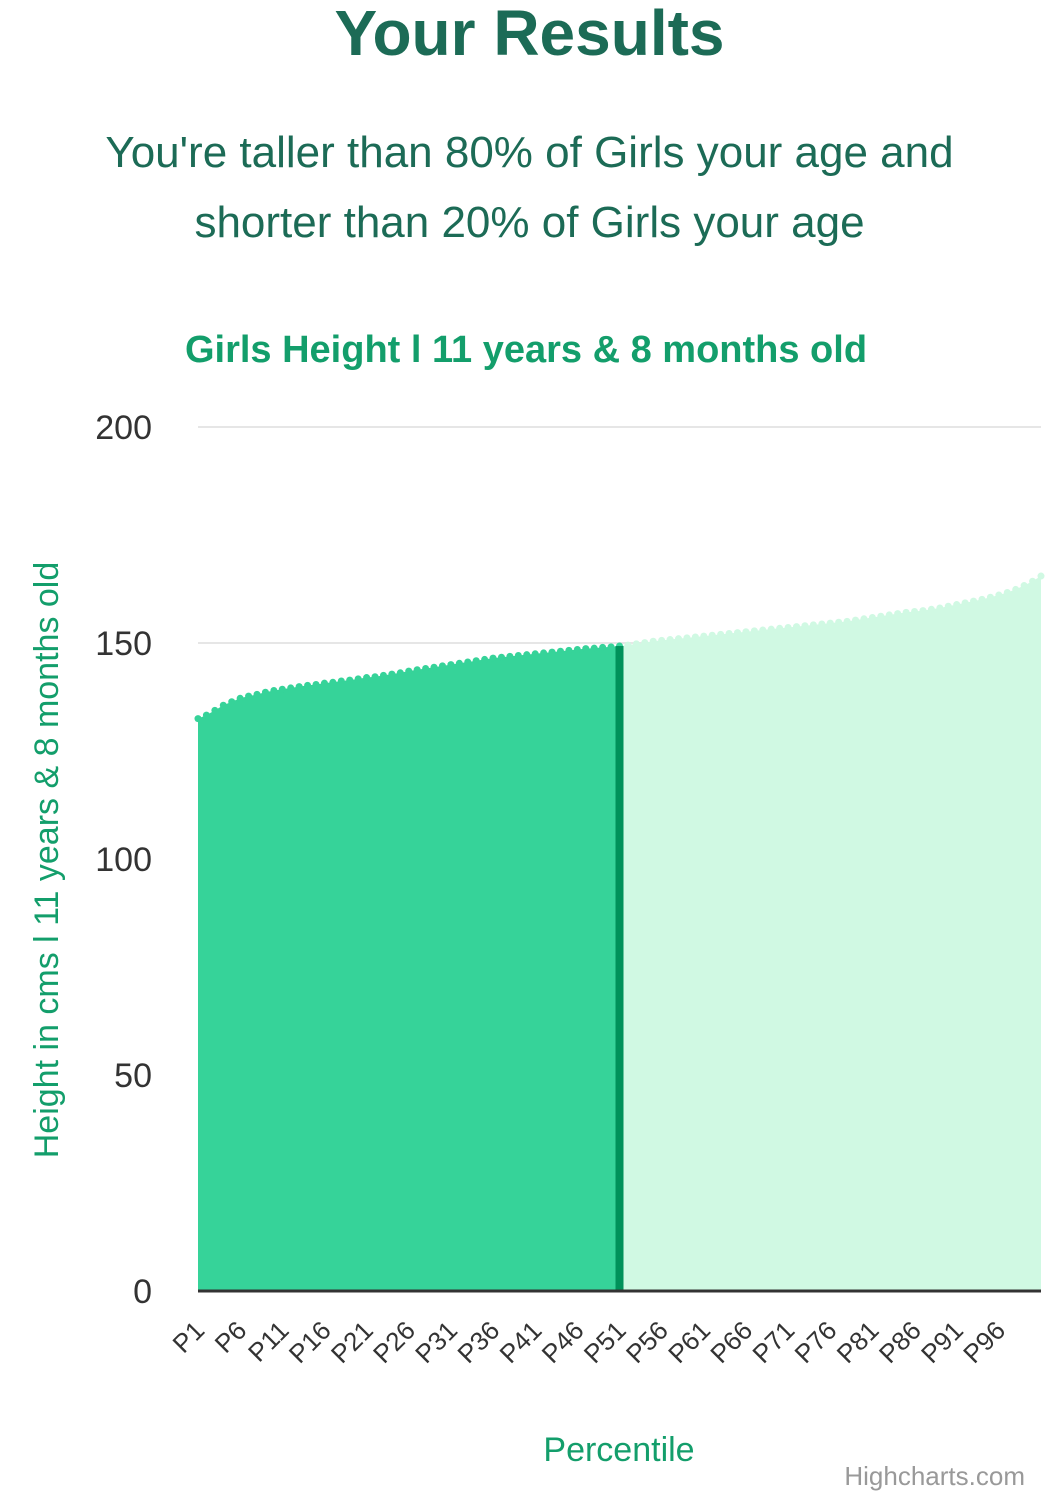  I want to click on y-tick-label: 50, so click(133, 1076).